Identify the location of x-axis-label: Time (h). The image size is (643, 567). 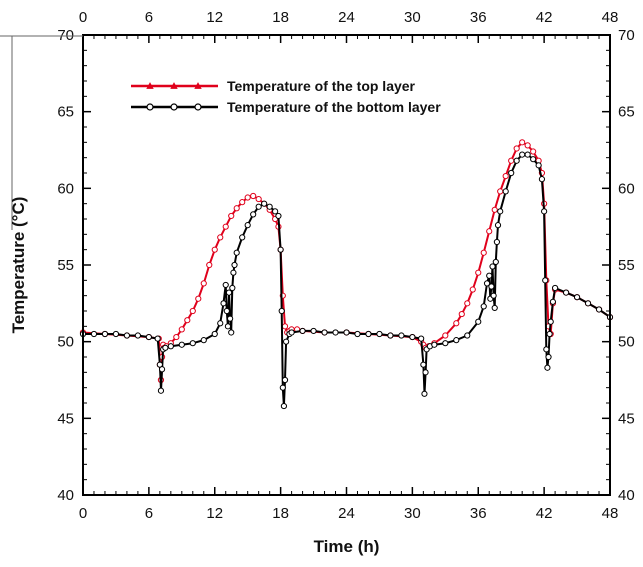
(347, 546).